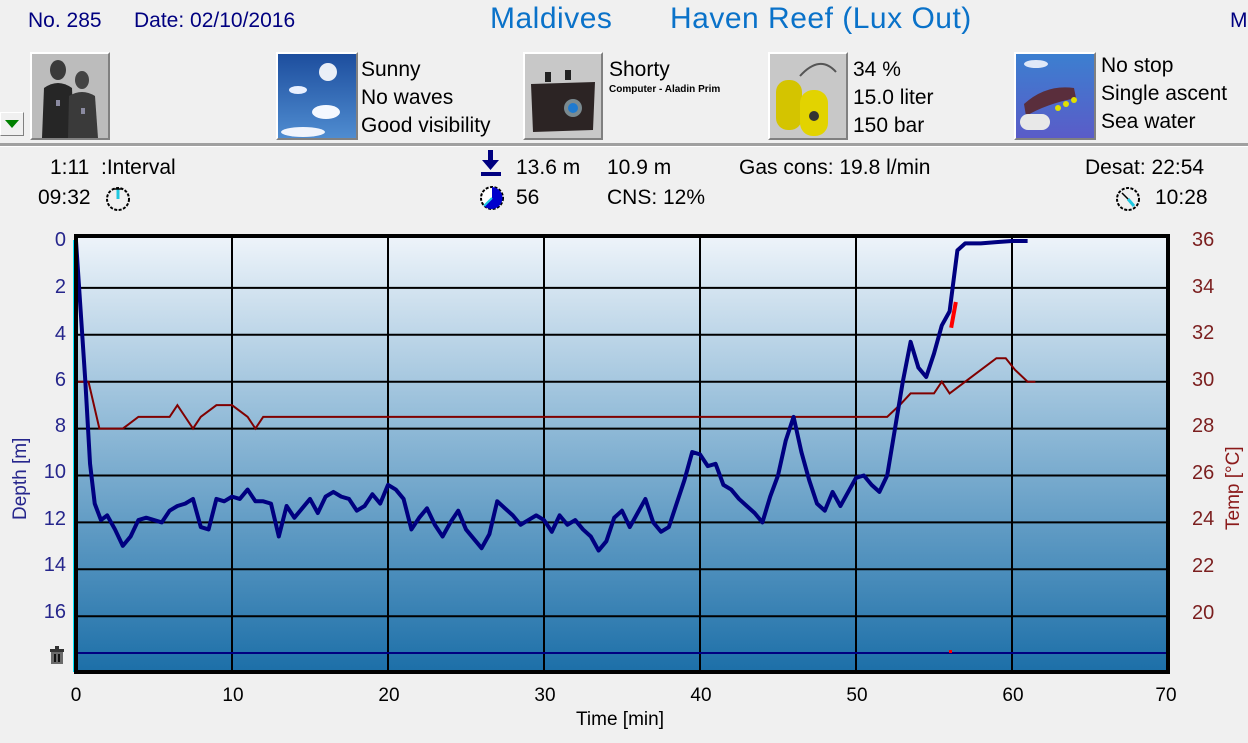 This screenshot has height=743, width=1248. Describe the element at coordinates (70, 167) in the screenshot. I see `surface-interval: 1:11` at that location.